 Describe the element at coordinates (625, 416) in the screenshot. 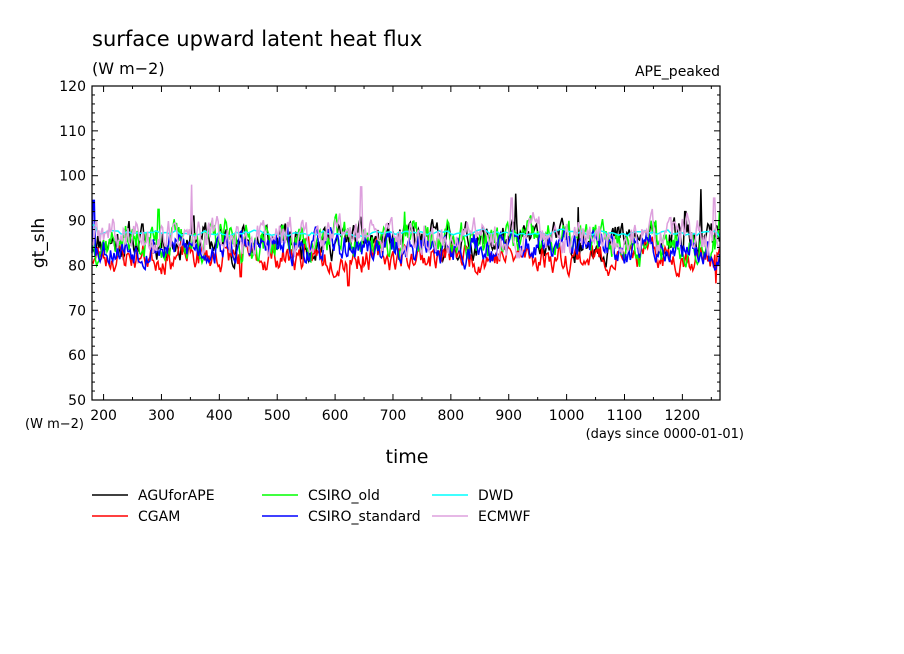

I see `x-tick-label: 1100` at that location.